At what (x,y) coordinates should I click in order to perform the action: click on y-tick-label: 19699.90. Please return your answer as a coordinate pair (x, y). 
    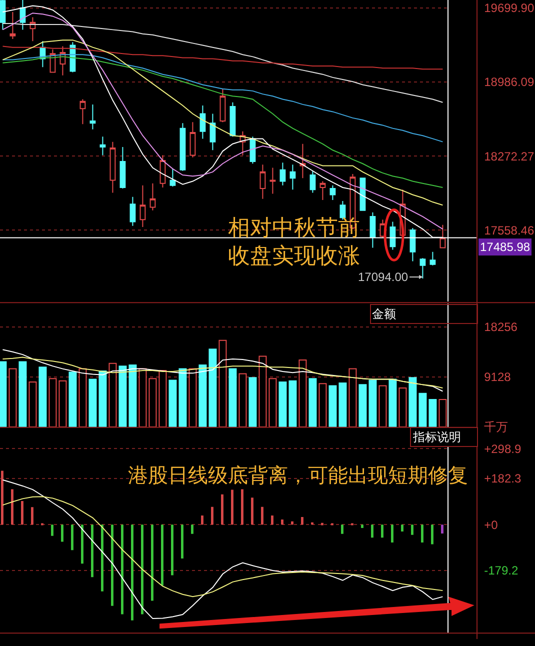
    Looking at the image, I should click on (509, 8).